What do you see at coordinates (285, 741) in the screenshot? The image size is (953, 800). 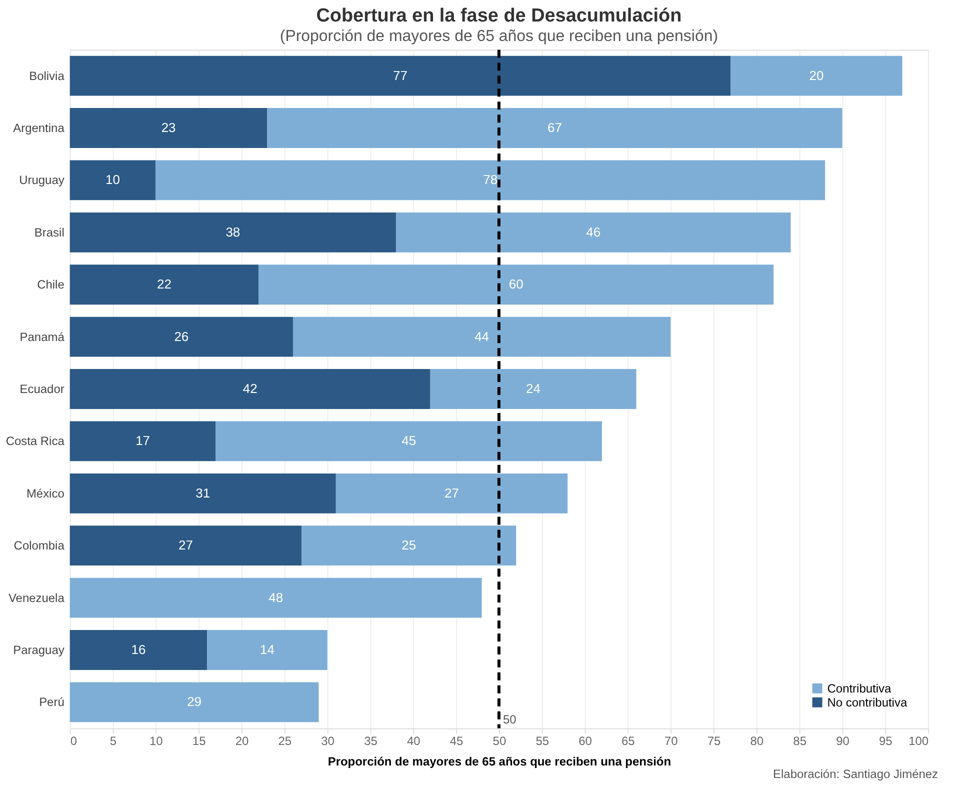 I see `x-tick-label: 25` at bounding box center [285, 741].